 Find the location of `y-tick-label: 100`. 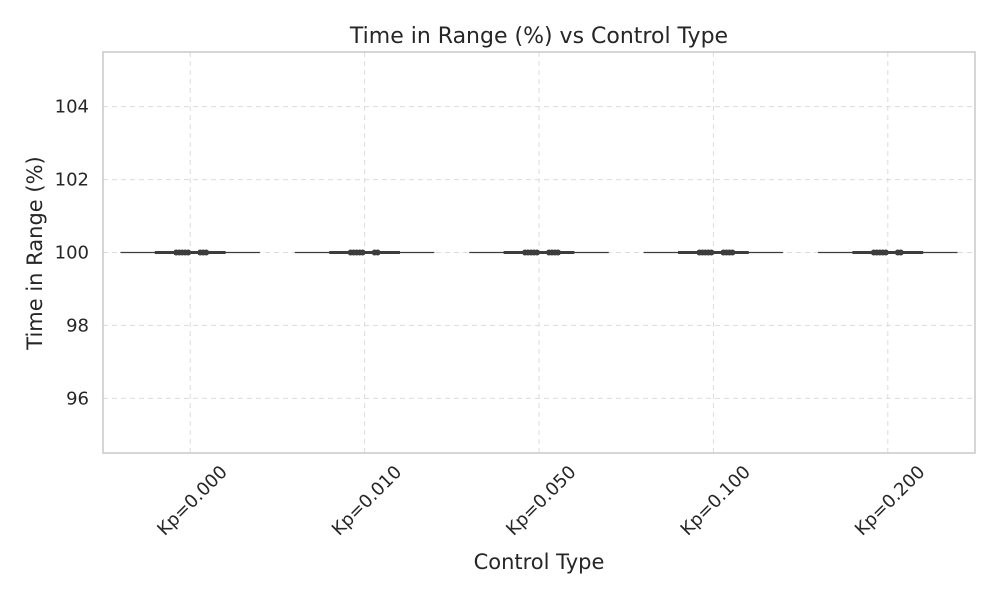

y-tick-label: 100 is located at coordinates (72, 253).